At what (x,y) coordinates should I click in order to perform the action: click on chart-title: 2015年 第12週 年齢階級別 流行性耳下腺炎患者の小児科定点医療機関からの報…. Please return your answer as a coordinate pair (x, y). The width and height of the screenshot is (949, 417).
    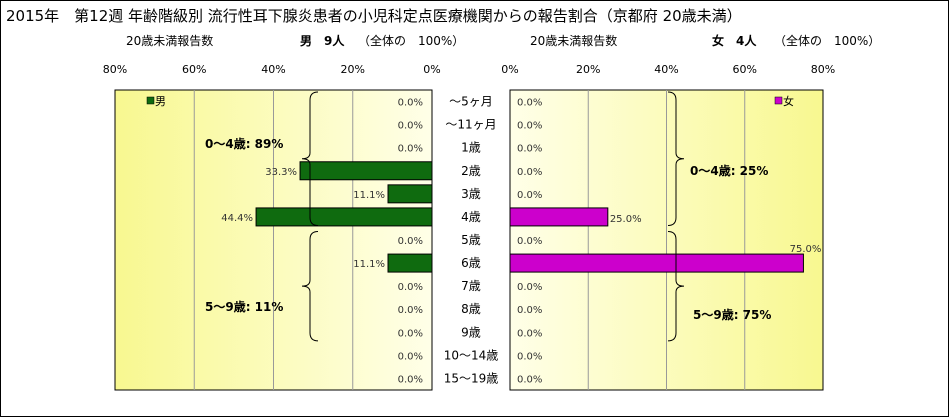
    Looking at the image, I should click on (374, 16).